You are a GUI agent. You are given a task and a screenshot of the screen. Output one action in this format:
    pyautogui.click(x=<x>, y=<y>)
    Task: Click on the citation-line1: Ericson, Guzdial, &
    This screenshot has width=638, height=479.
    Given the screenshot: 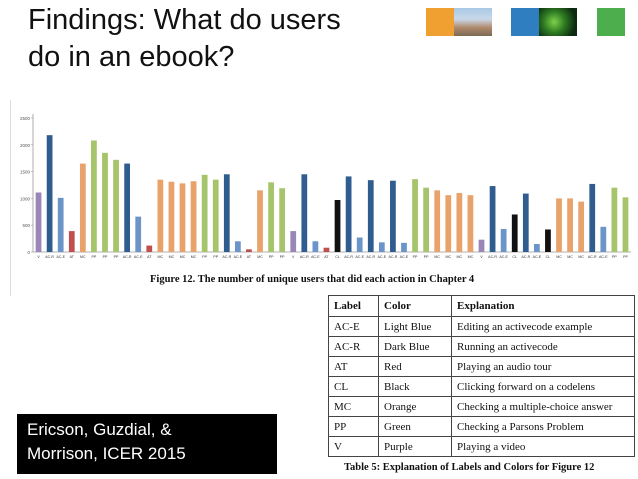 What is the action you would take?
    pyautogui.click(x=99, y=429)
    